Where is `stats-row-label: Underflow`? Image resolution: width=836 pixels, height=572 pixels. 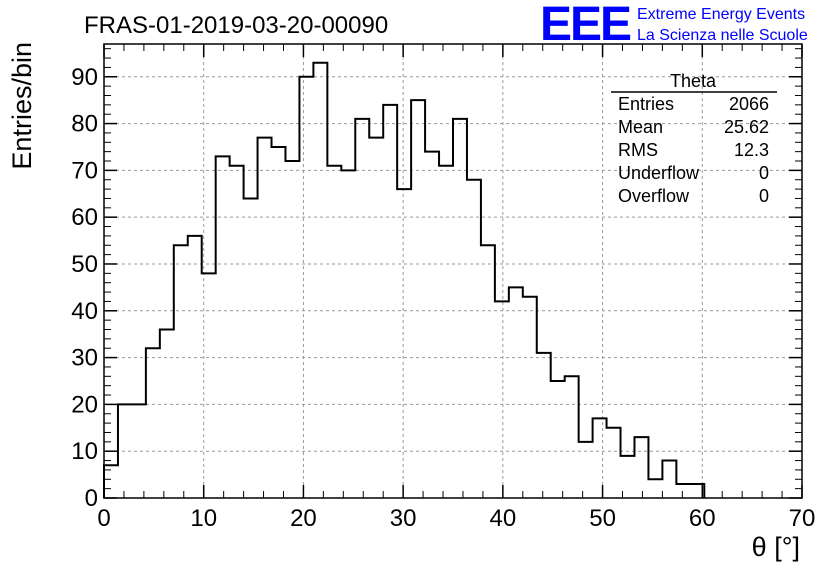 stats-row-label: Underflow is located at coordinates (659, 173).